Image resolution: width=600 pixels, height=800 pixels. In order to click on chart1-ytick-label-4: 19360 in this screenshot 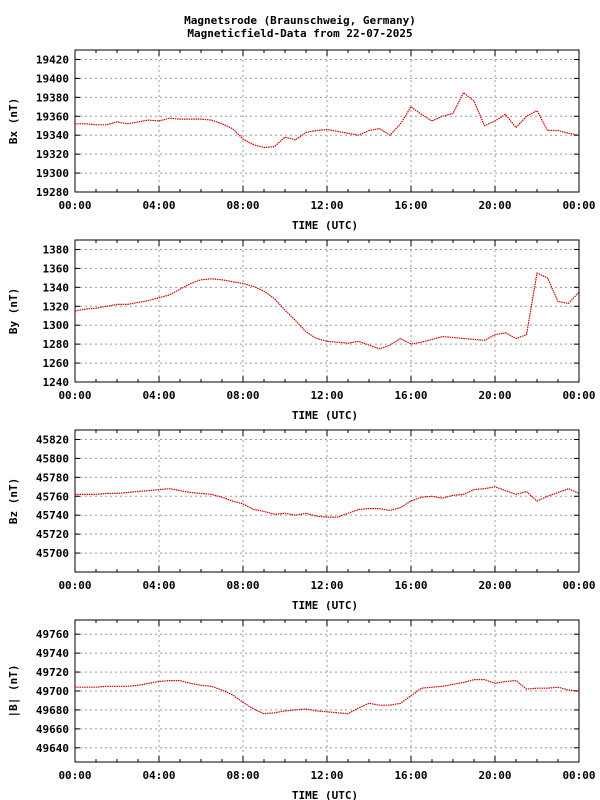, I will do `click(52, 116)`.